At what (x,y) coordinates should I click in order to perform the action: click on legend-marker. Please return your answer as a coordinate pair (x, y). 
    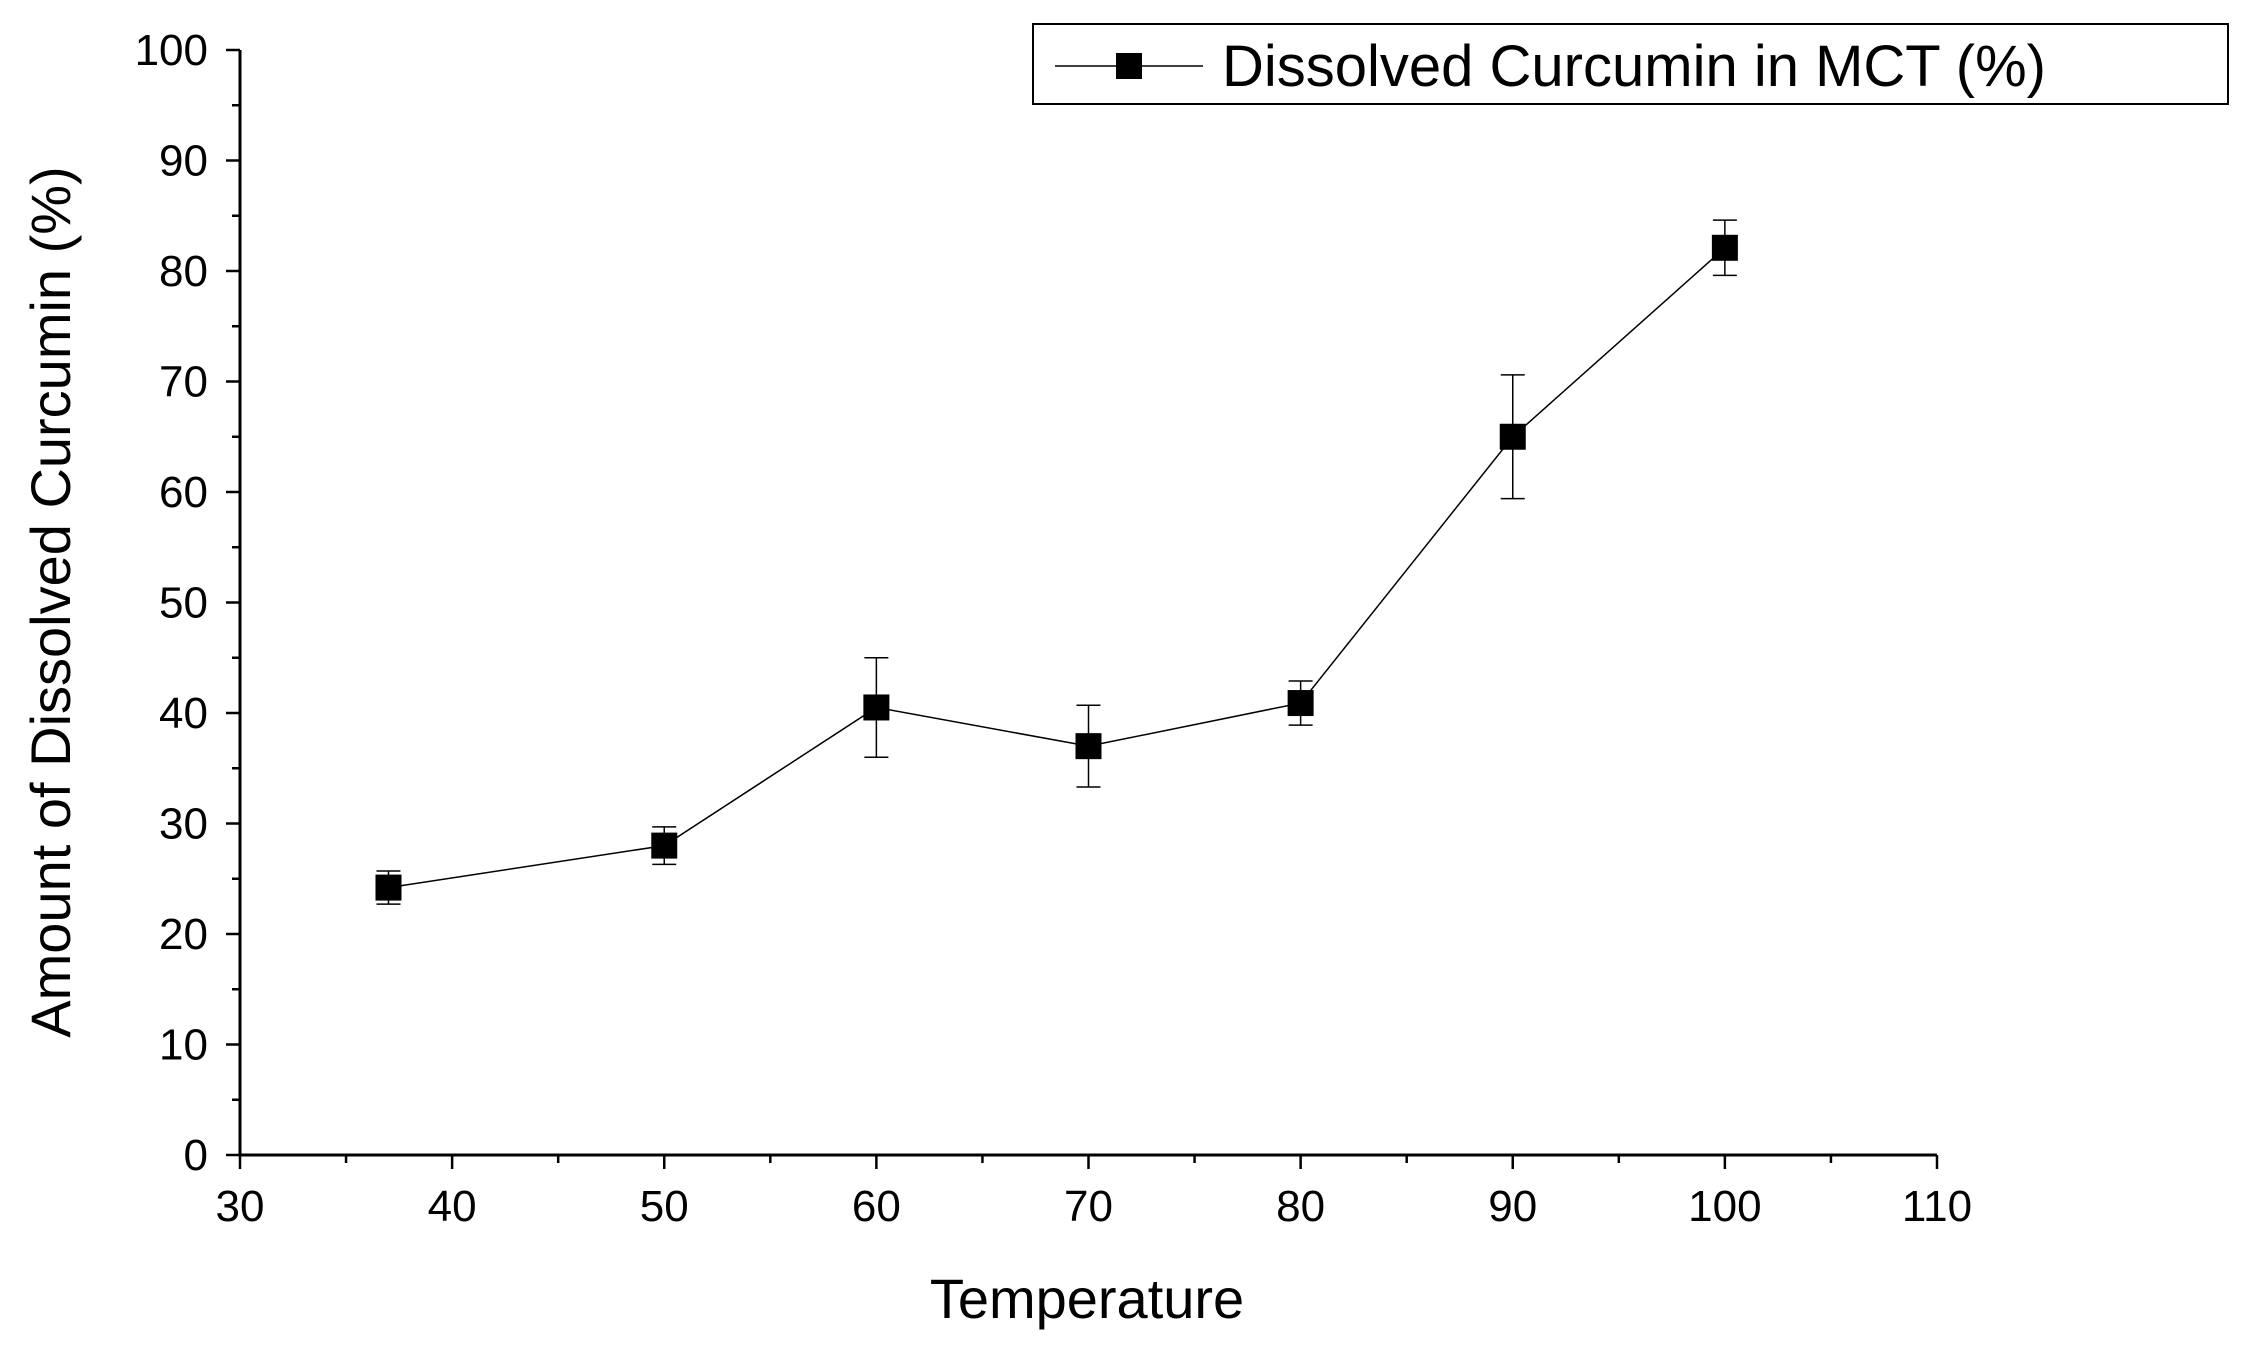
    Looking at the image, I should click on (1129, 66).